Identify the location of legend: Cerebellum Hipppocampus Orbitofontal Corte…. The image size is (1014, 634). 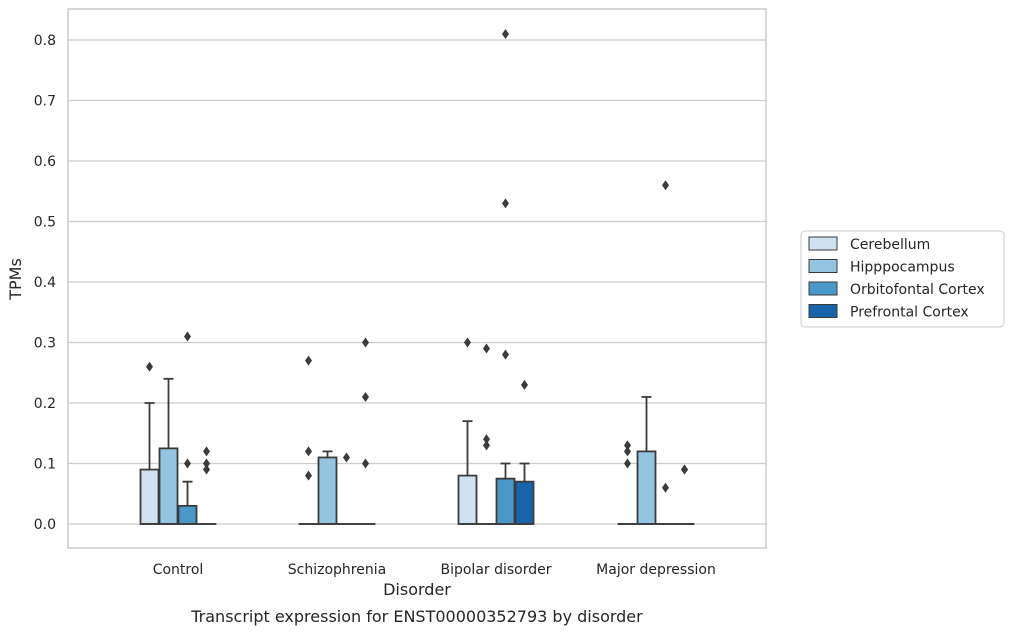
(902, 279).